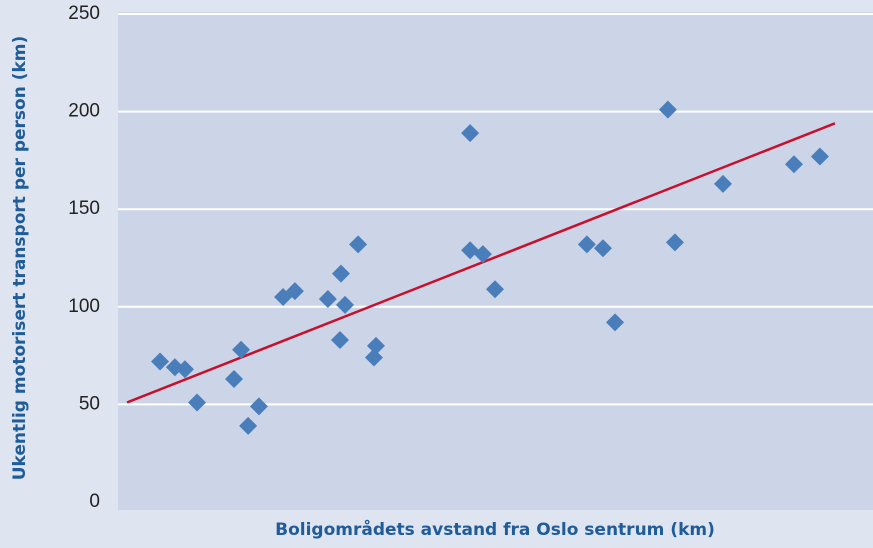 The image size is (873, 548). I want to click on y-tick-label: 150, so click(84, 208).